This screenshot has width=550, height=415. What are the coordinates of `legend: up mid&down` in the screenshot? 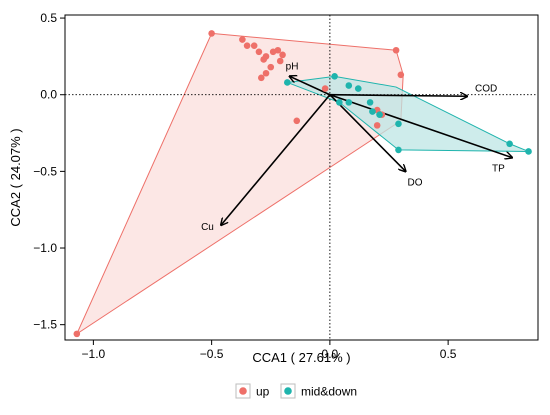 It's located at (296, 391).